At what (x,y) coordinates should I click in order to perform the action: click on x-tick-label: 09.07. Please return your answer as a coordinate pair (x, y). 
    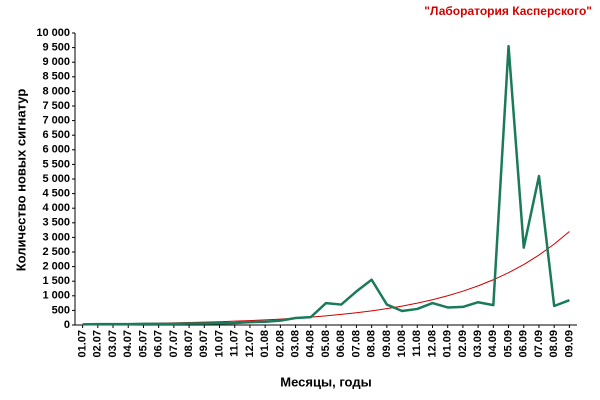
    Looking at the image, I should click on (204, 344).